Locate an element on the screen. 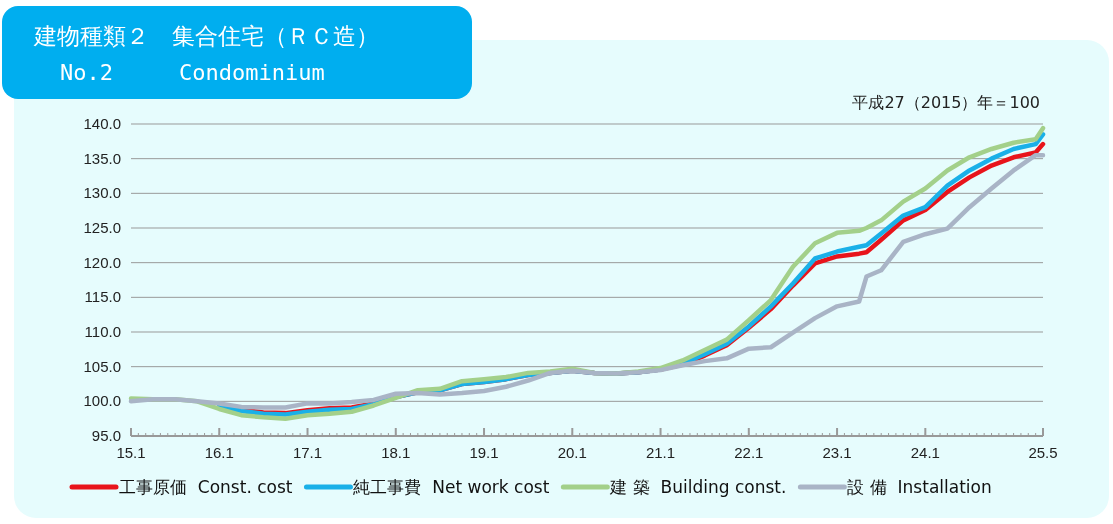  x-tick-label: 18.1 is located at coordinates (396, 452).